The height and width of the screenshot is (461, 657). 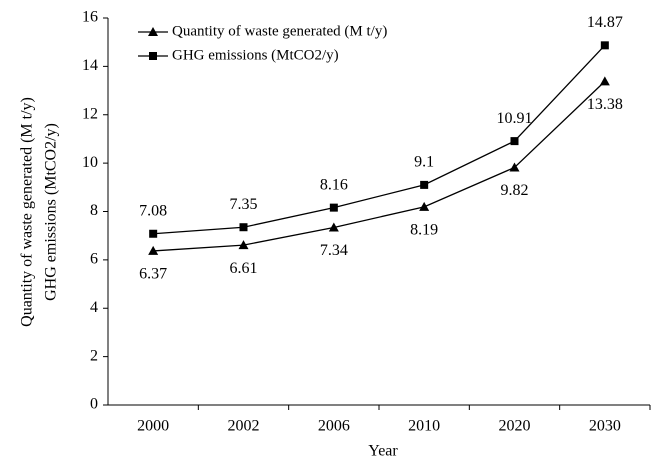 What do you see at coordinates (153, 274) in the screenshot?
I see `data-label: 6.37` at bounding box center [153, 274].